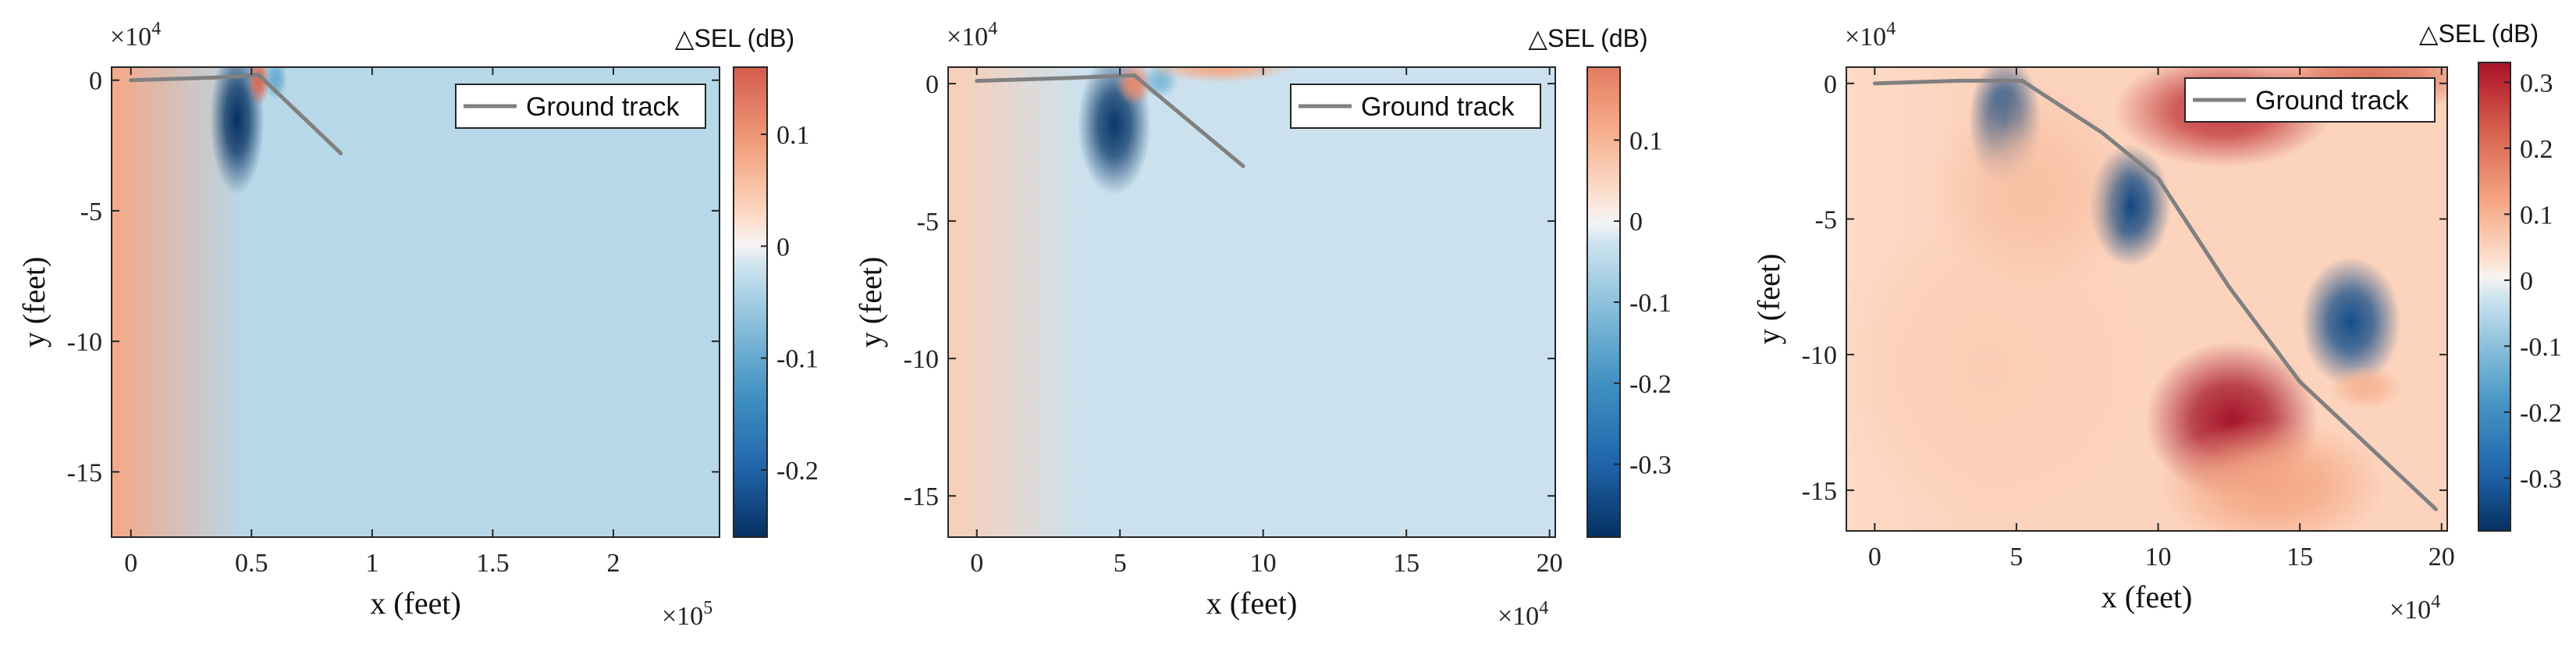  I want to click on x-multiplier: ×10⁵, so click(687, 614).